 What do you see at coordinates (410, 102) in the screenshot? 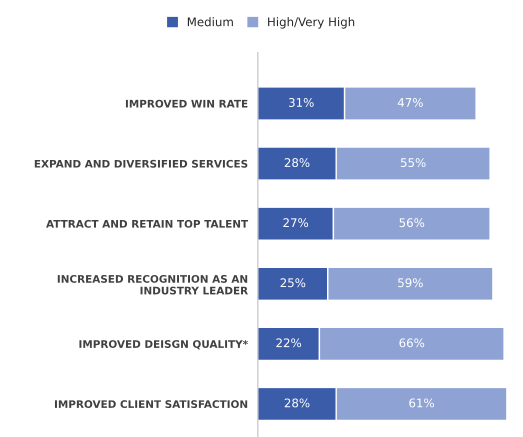
I see `data-label: 47%` at bounding box center [410, 102].